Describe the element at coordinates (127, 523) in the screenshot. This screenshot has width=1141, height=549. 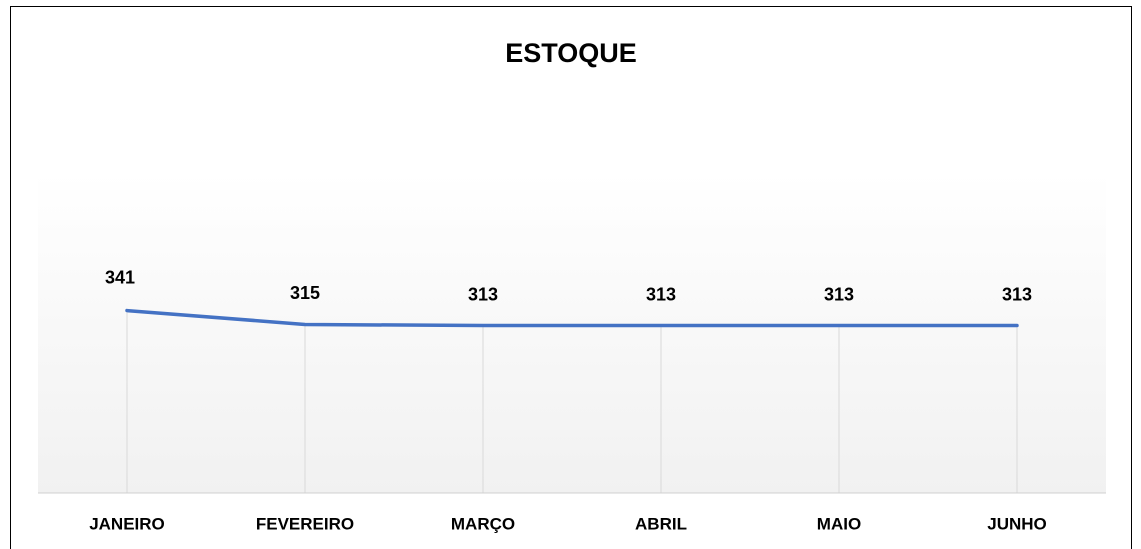
I see `x-tick-label: JANEIRO` at that location.